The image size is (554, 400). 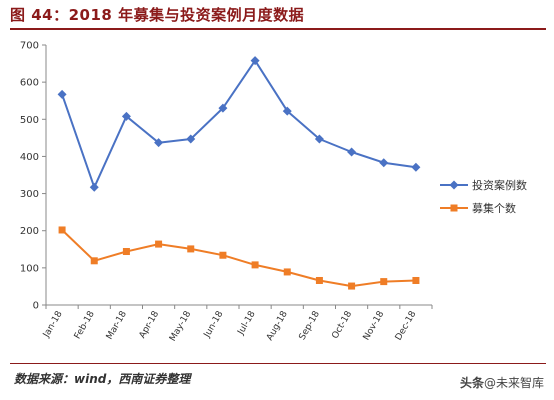 What do you see at coordinates (29, 231) in the screenshot?
I see `y-tick-label: 200` at bounding box center [29, 231].